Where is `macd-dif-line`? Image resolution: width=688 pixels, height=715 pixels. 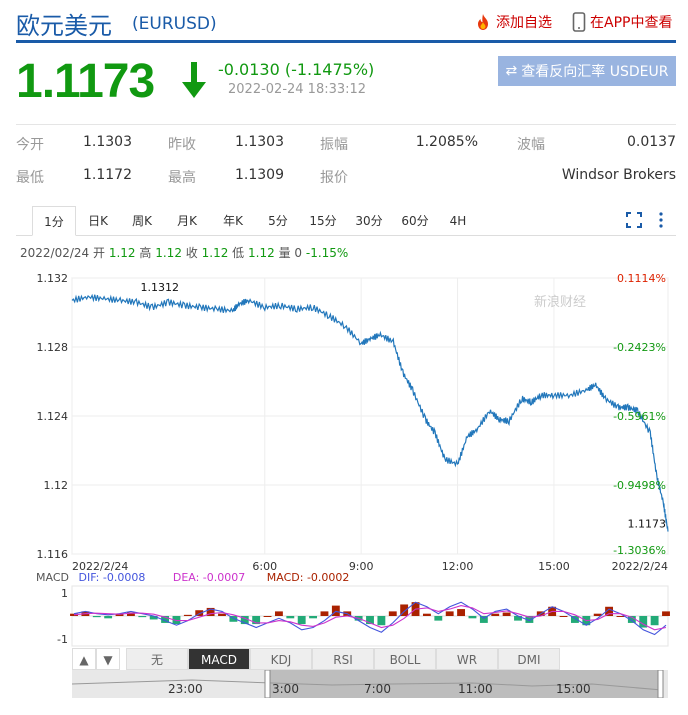 macd-dif-line is located at coordinates (370, 618).